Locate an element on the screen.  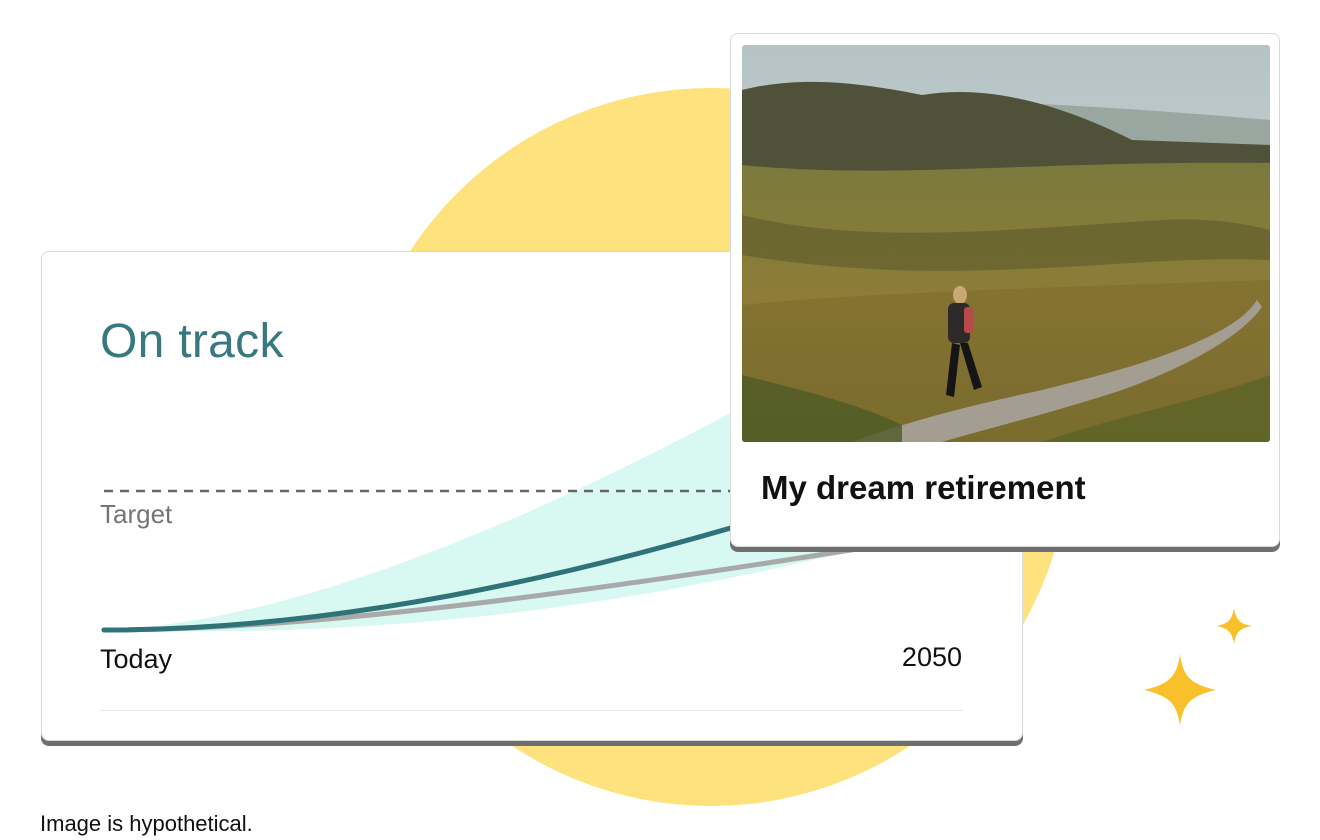
timeline-end-label: 2050 is located at coordinates (931, 657).